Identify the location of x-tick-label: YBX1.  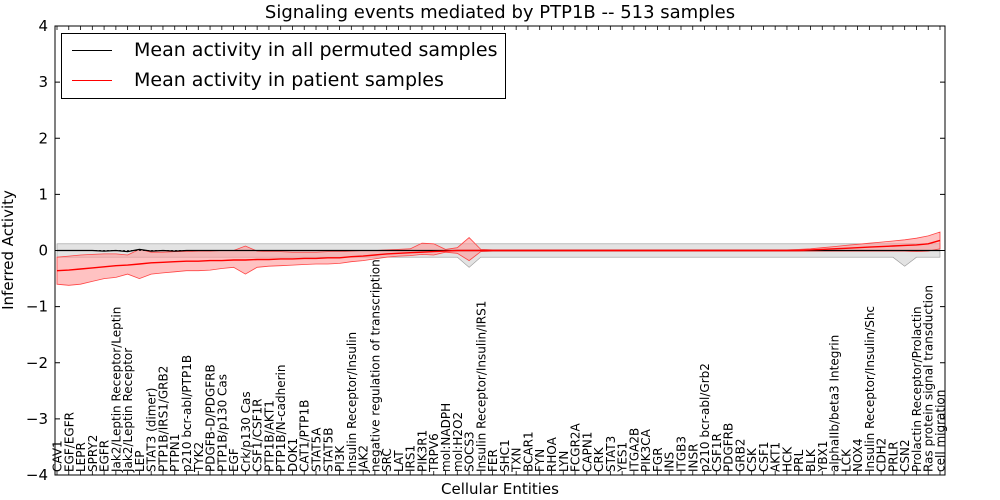
(823, 457).